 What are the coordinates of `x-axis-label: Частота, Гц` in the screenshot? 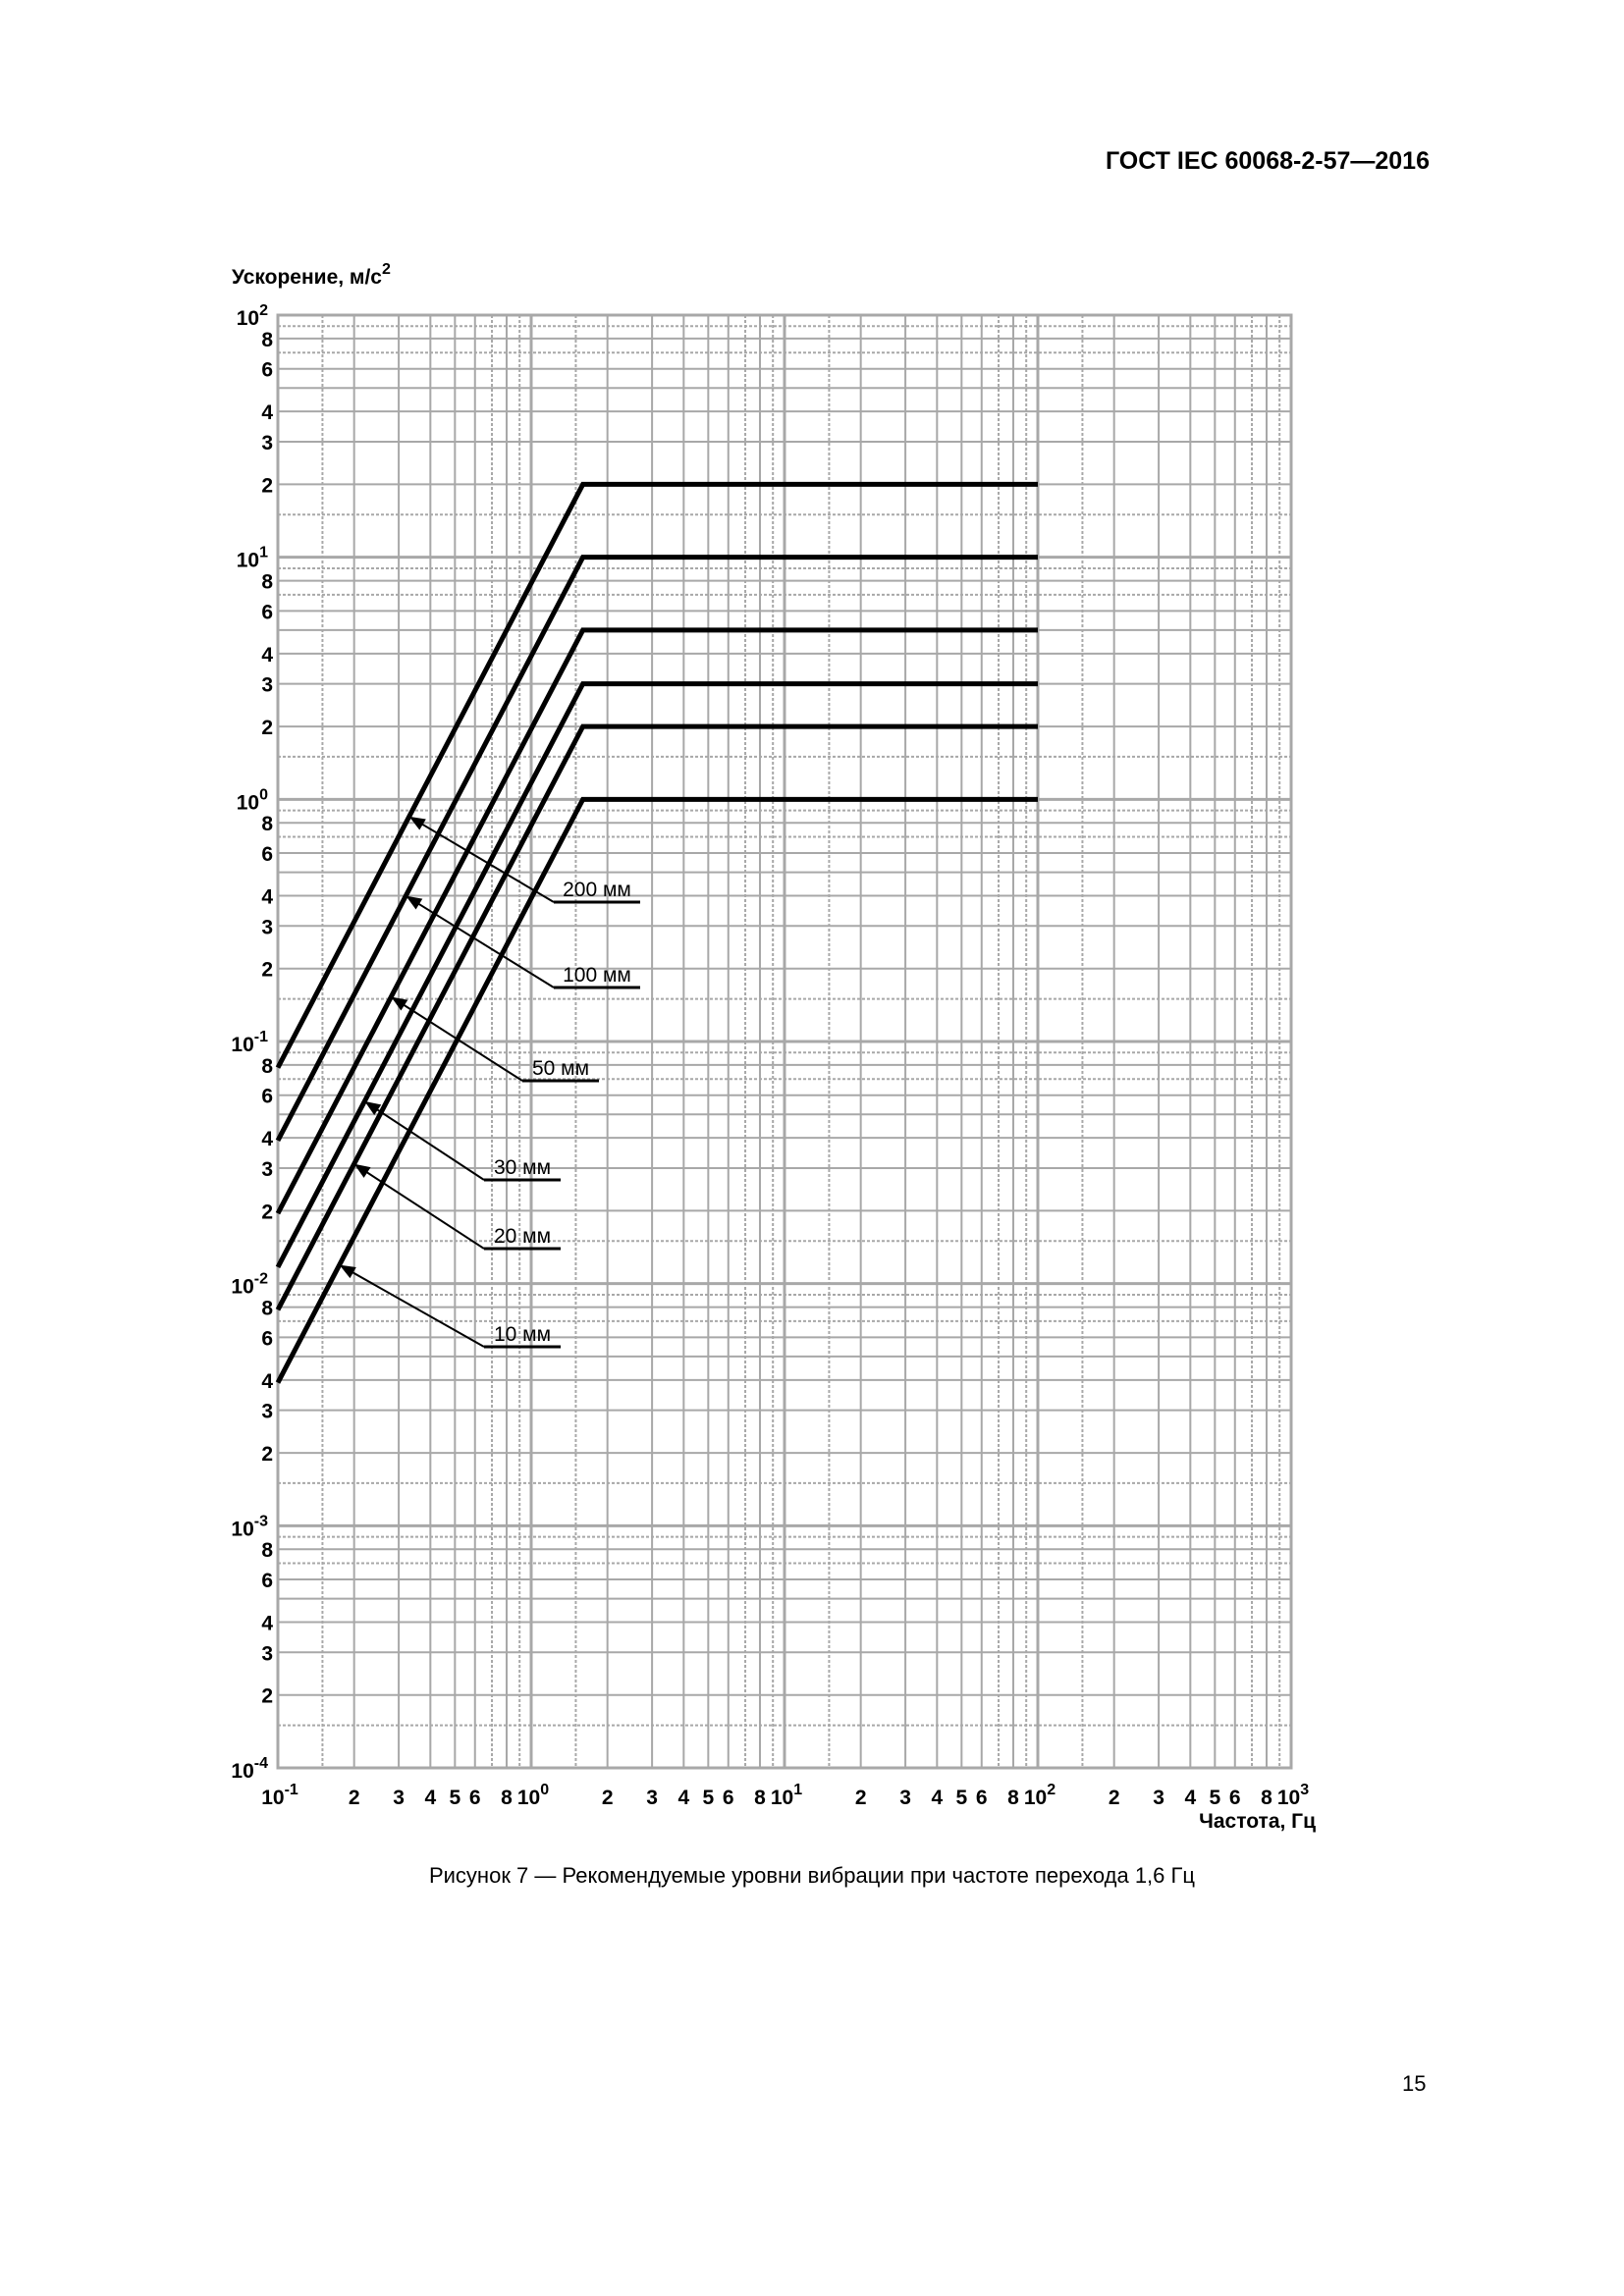 It's located at (1257, 1822).